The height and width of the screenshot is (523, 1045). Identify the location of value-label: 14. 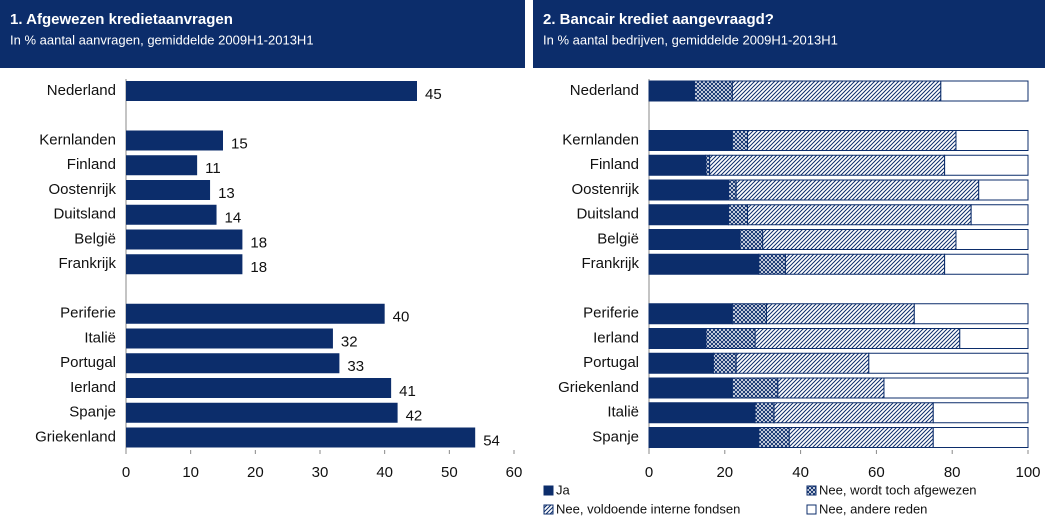
(233, 218).